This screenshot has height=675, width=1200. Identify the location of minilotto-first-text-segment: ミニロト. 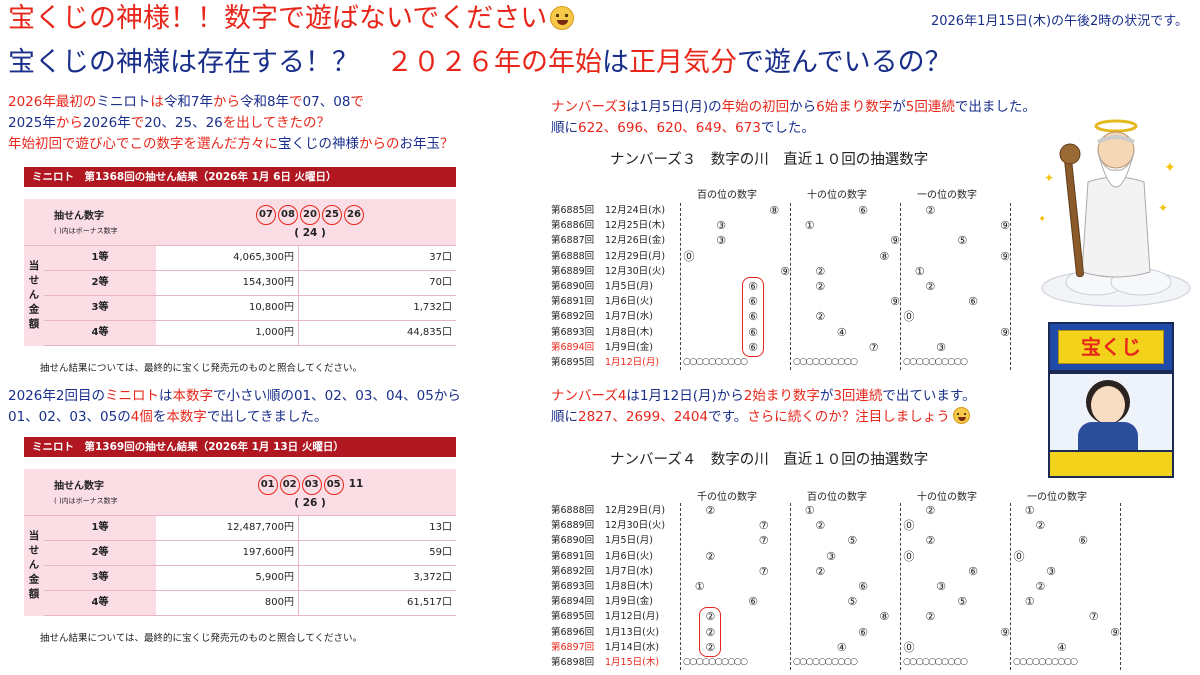
(123, 102).